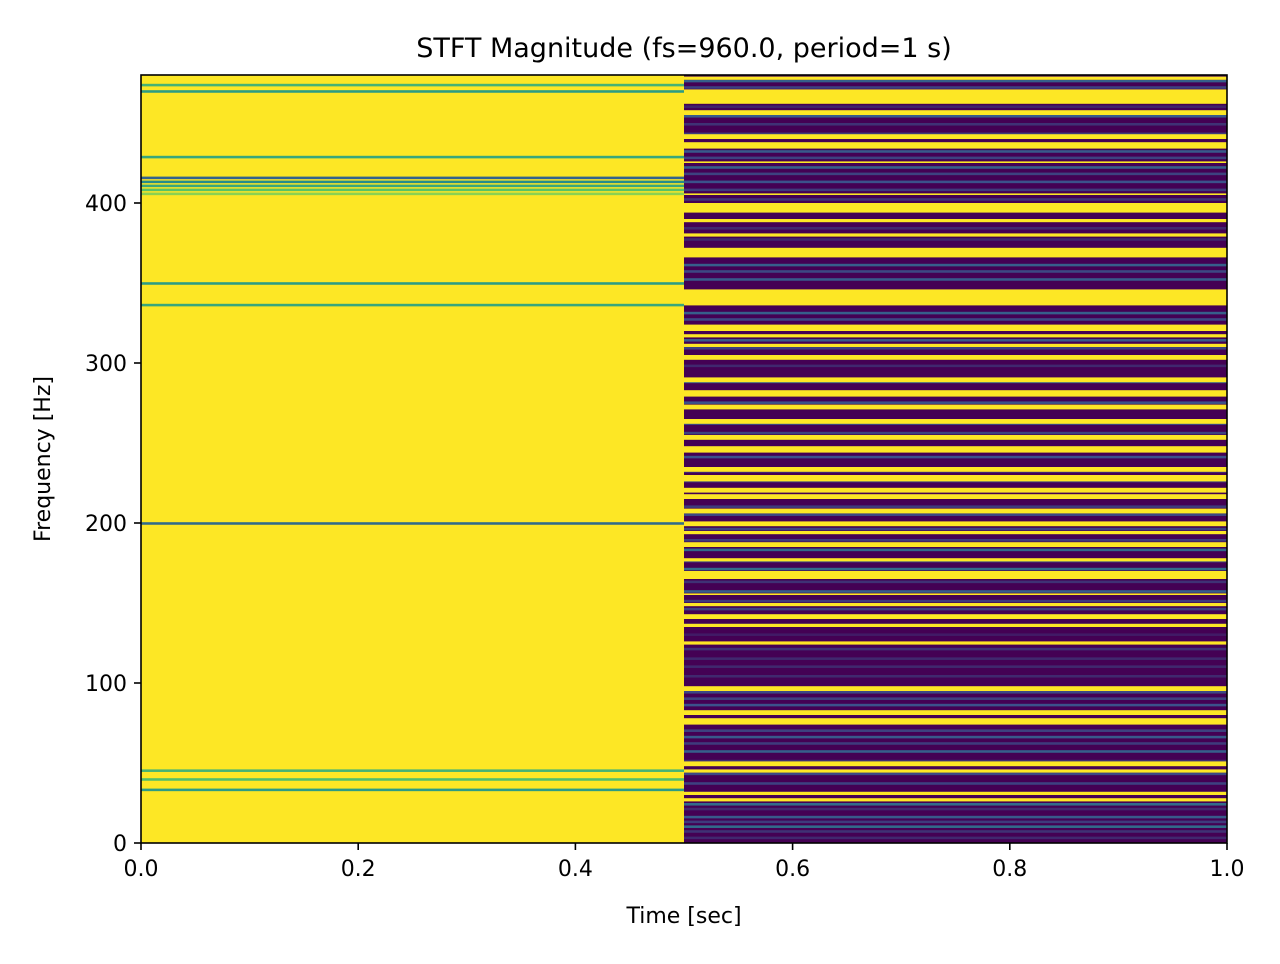  I want to click on x-tick-label: 0.4, so click(575, 869).